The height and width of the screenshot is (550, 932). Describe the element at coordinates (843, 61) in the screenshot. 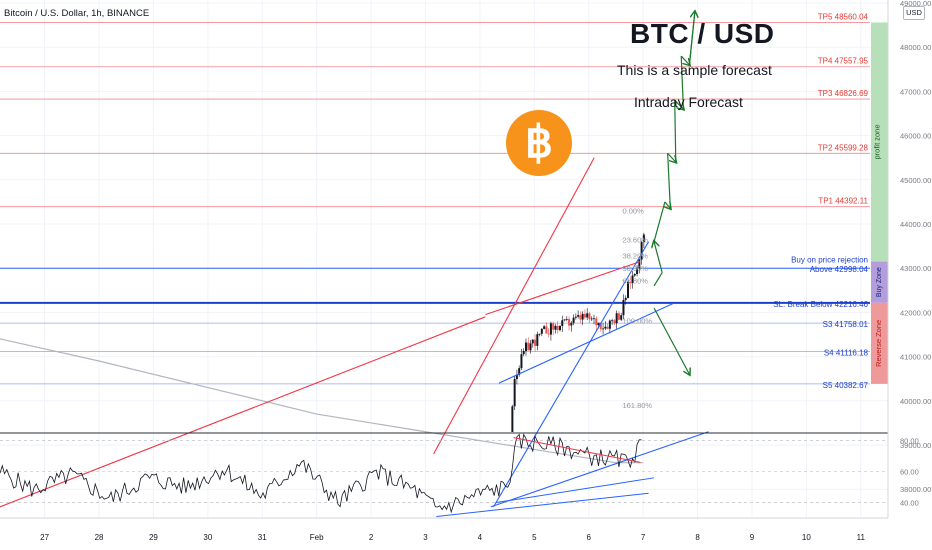

I see `level-label: TP4 47557.95` at that location.